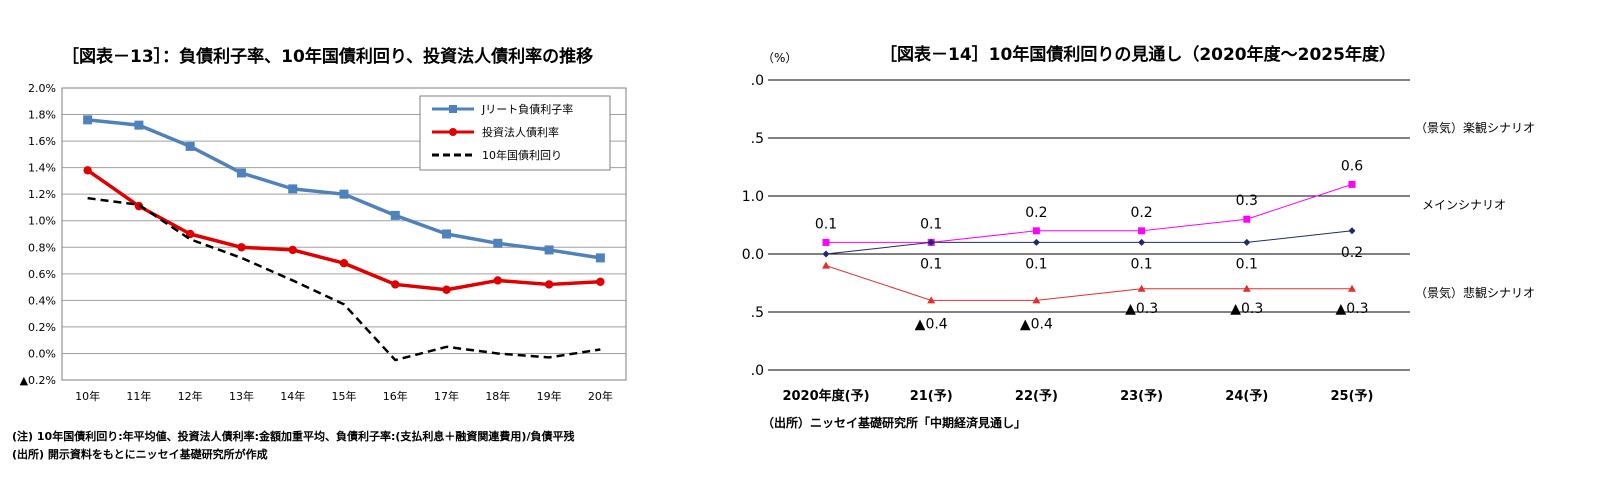  What do you see at coordinates (138, 396) in the screenshot?
I see `x-tick-label: 11年` at bounding box center [138, 396].